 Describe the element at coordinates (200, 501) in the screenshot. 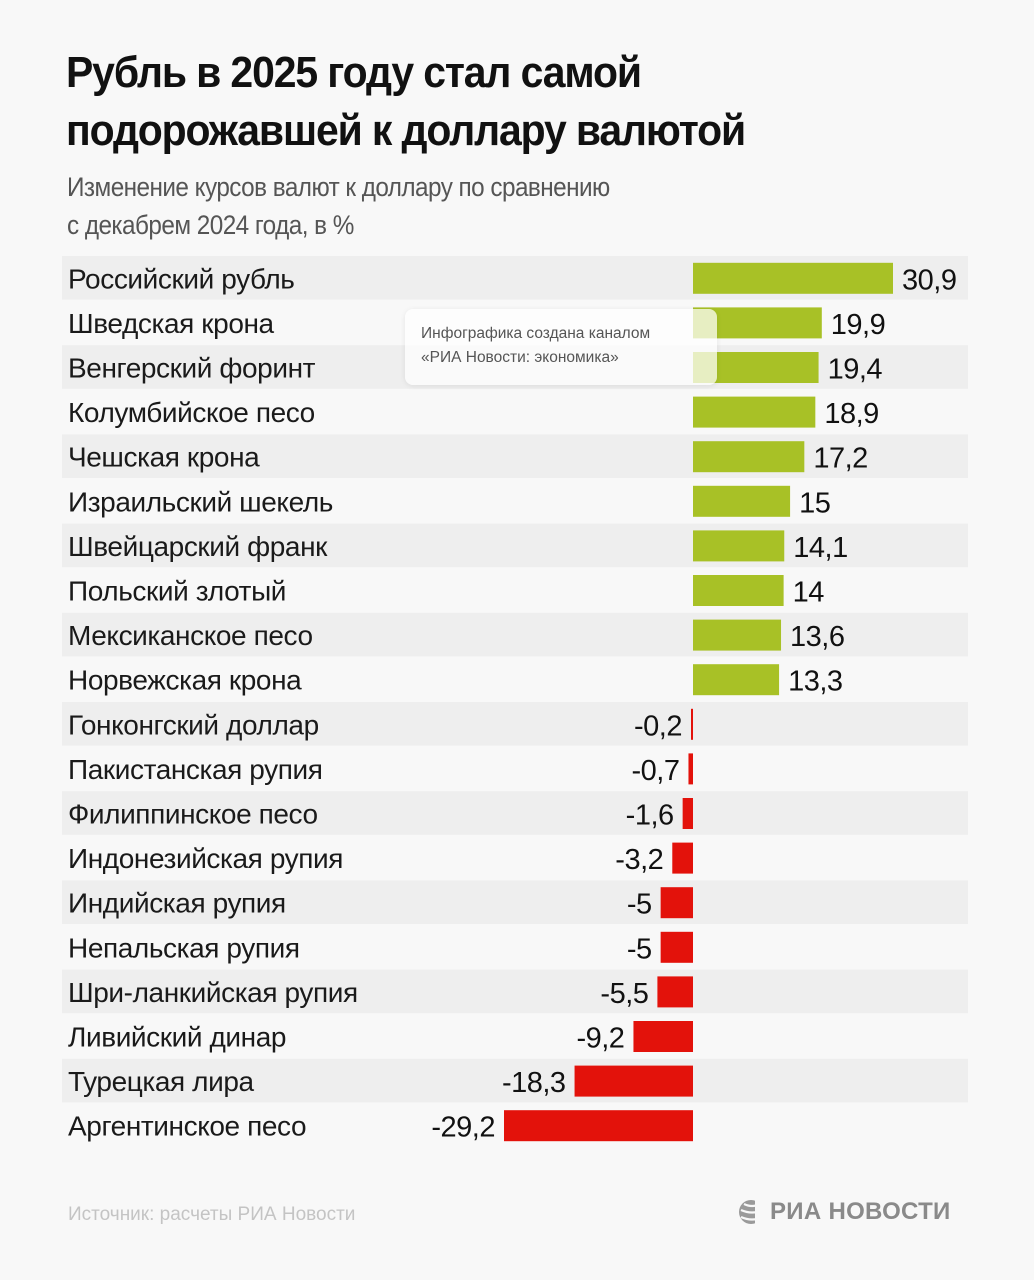

I see `category-label: Израильский шекель` at that location.